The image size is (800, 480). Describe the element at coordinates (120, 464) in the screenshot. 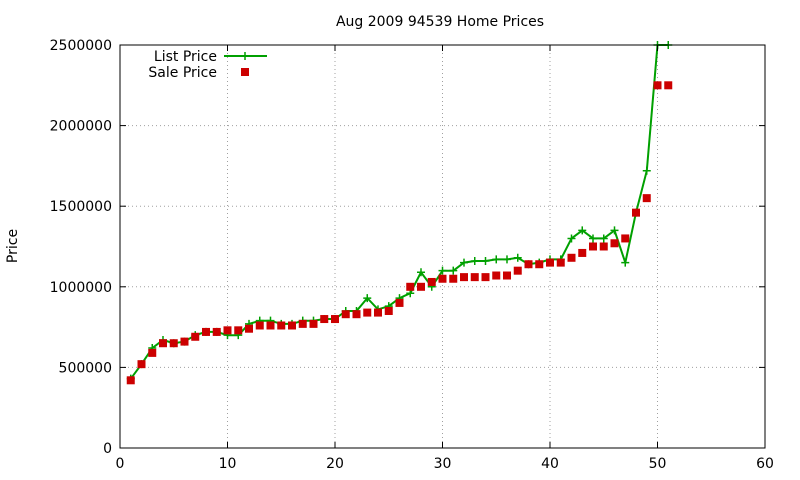

I see `x-tick-label: 0` at that location.